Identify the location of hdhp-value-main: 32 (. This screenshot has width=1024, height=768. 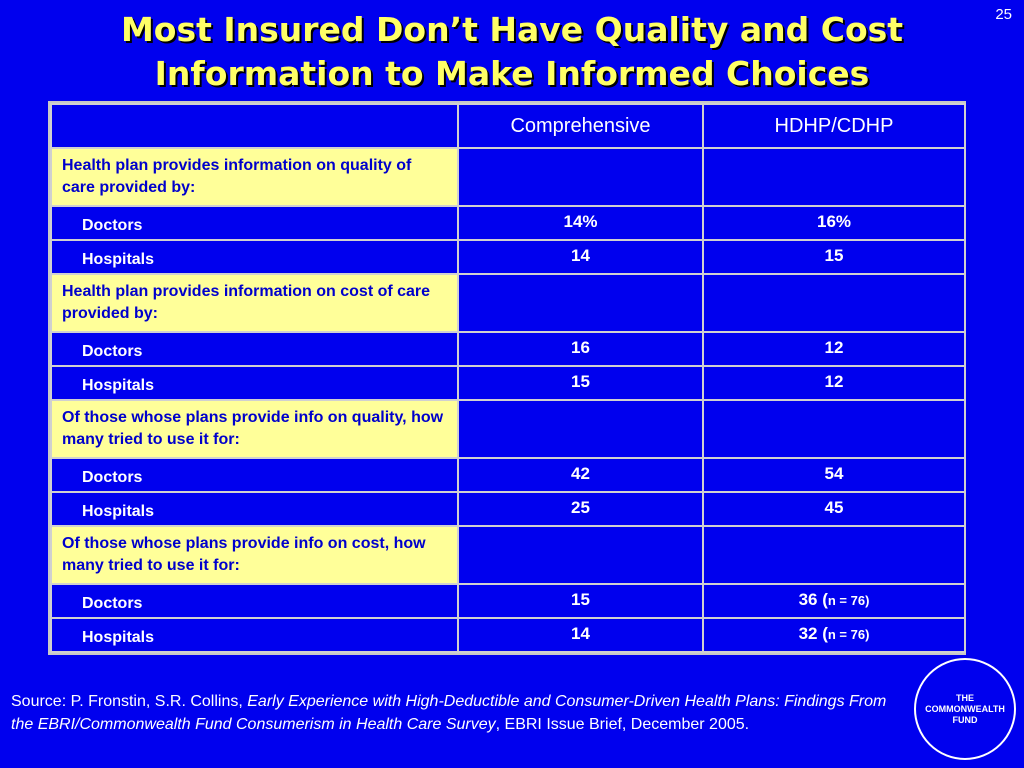
(813, 633).